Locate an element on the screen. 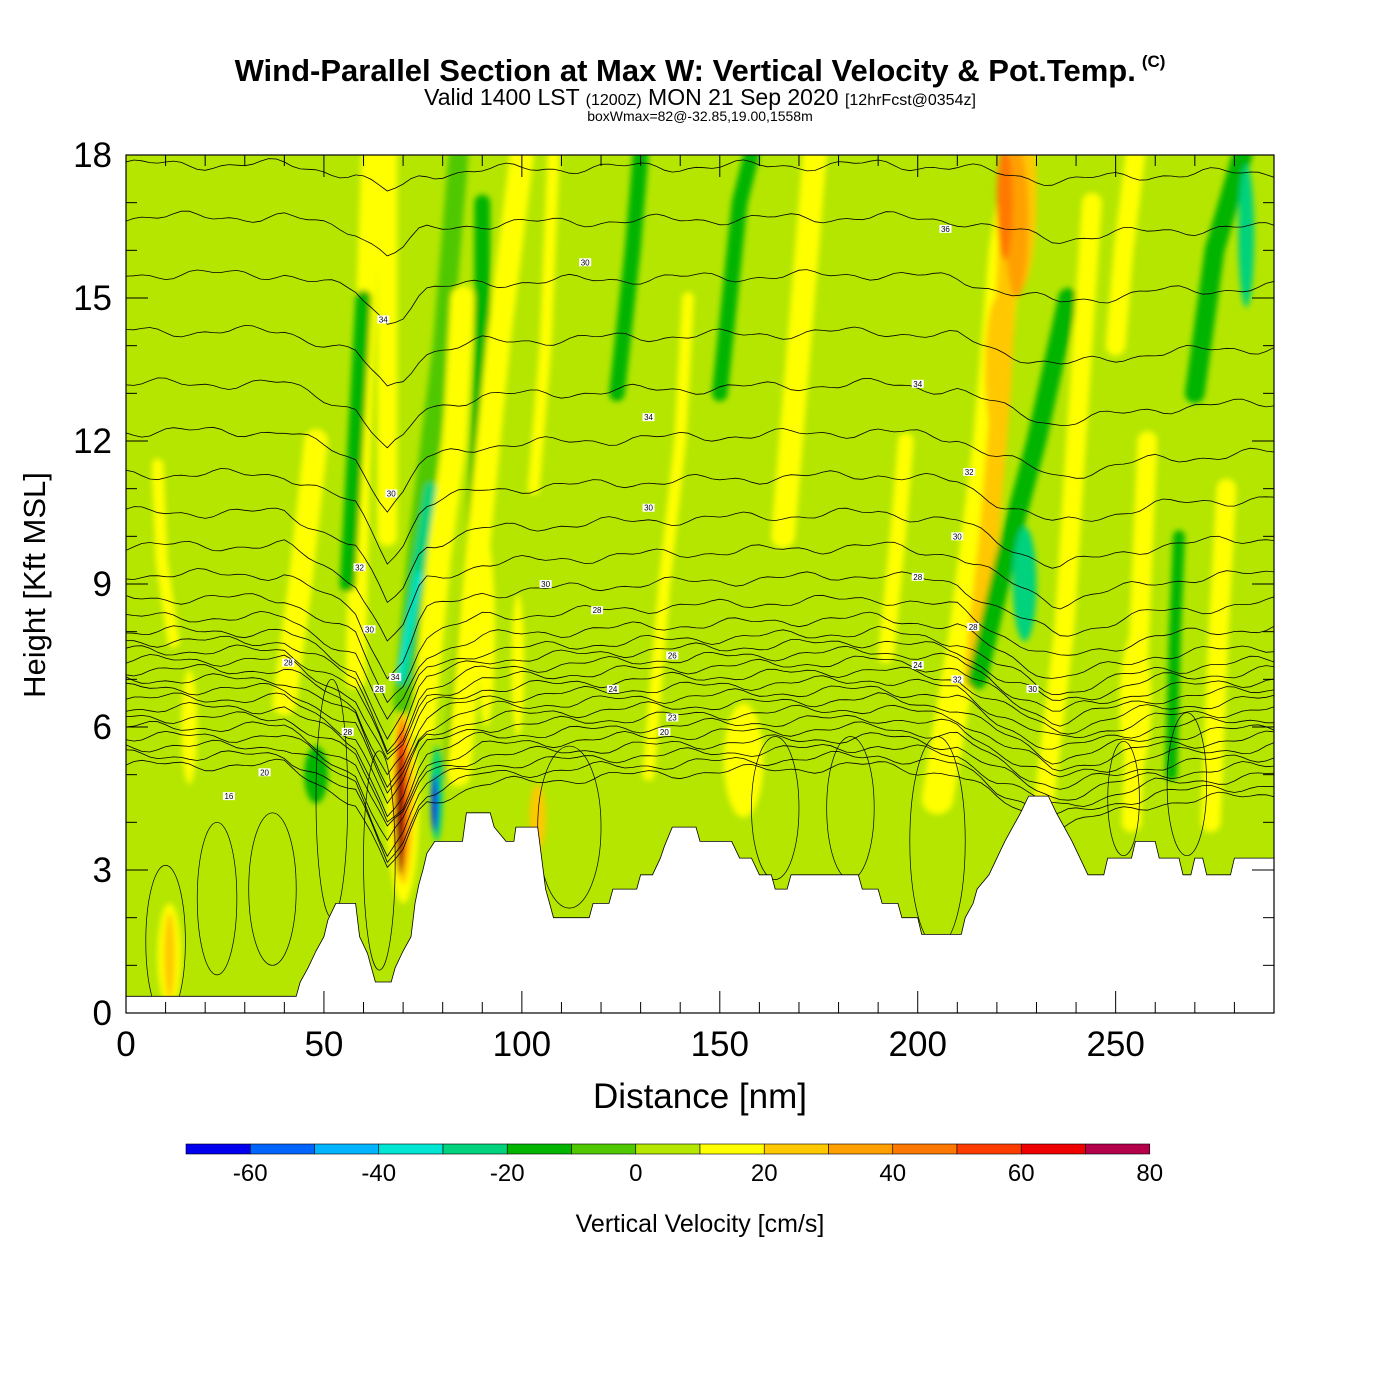 The height and width of the screenshot is (1400, 1400). isentrope-label-21: 32 is located at coordinates (969, 472).